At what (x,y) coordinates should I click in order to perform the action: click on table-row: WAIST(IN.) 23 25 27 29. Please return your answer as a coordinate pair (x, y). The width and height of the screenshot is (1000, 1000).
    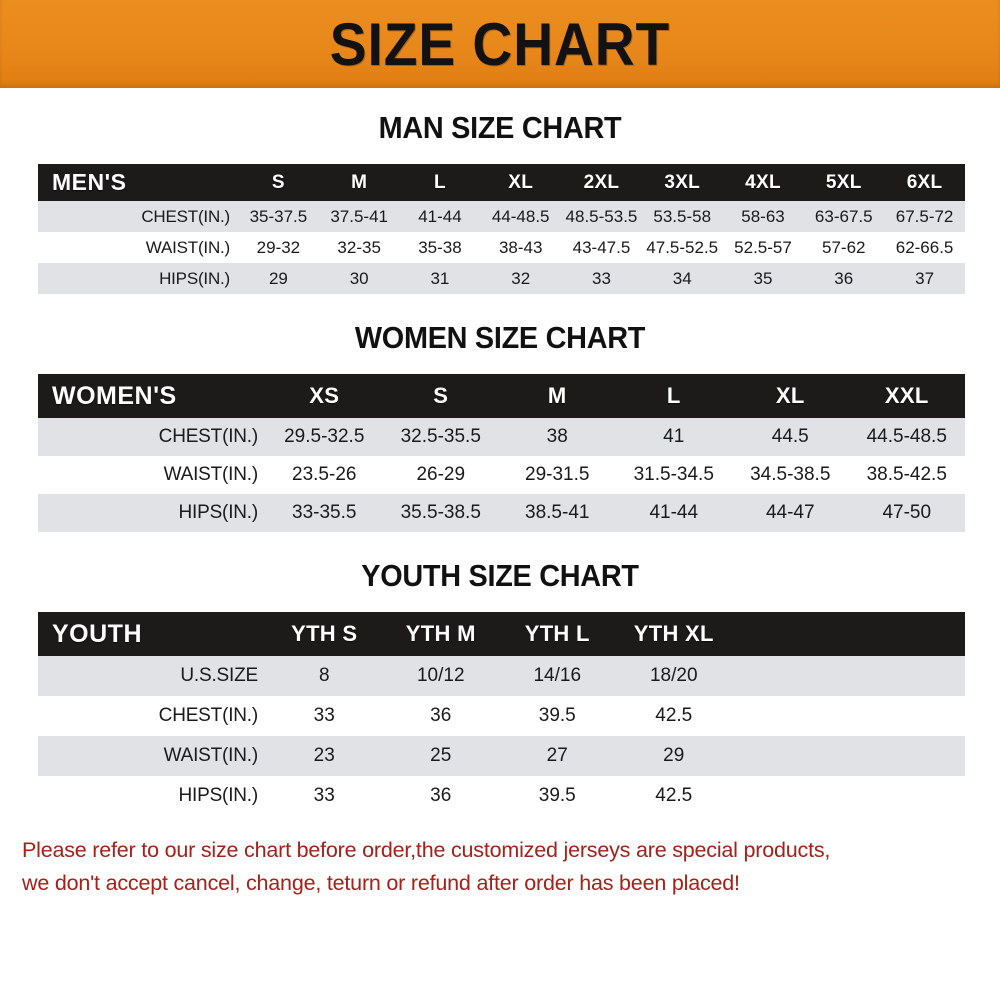
    Looking at the image, I should click on (501, 756).